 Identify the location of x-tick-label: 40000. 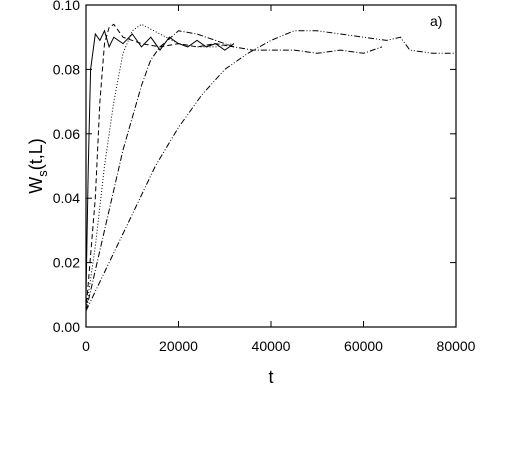
(271, 346).